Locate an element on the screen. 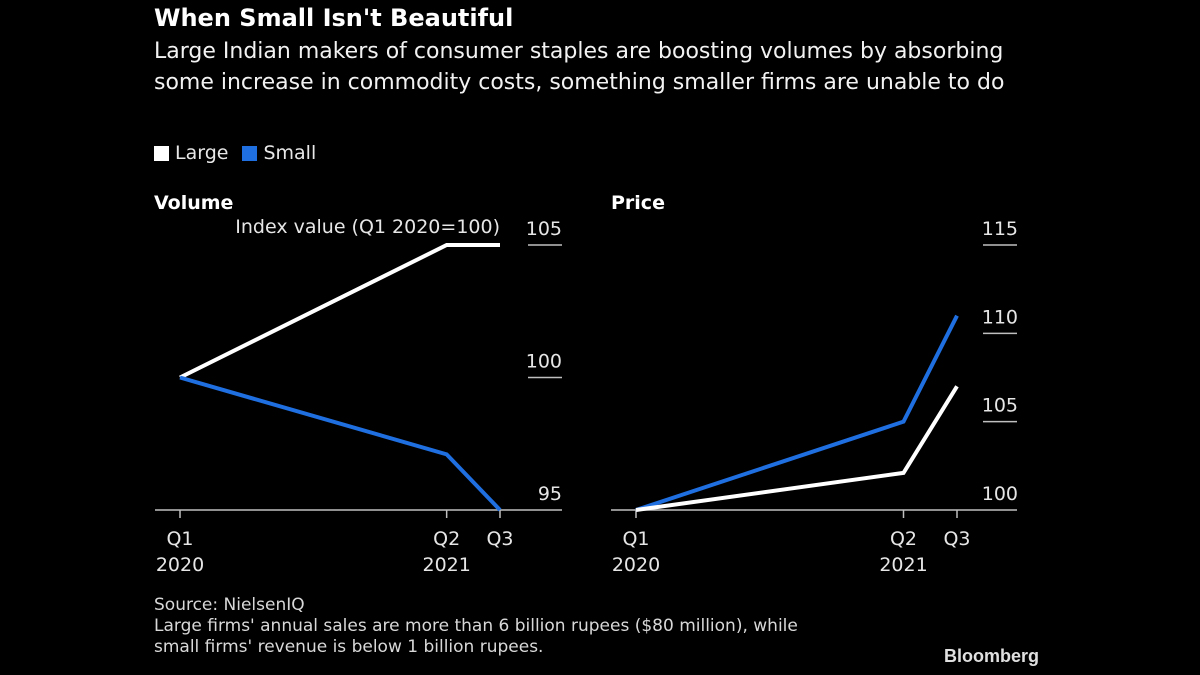  price-xtick-year-label: 2021 is located at coordinates (903, 565).